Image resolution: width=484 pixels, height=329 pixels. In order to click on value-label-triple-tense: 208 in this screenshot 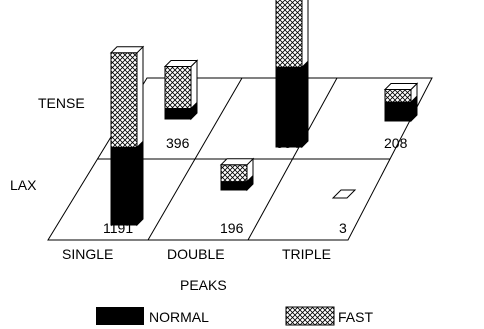, I will do `click(396, 143)`.